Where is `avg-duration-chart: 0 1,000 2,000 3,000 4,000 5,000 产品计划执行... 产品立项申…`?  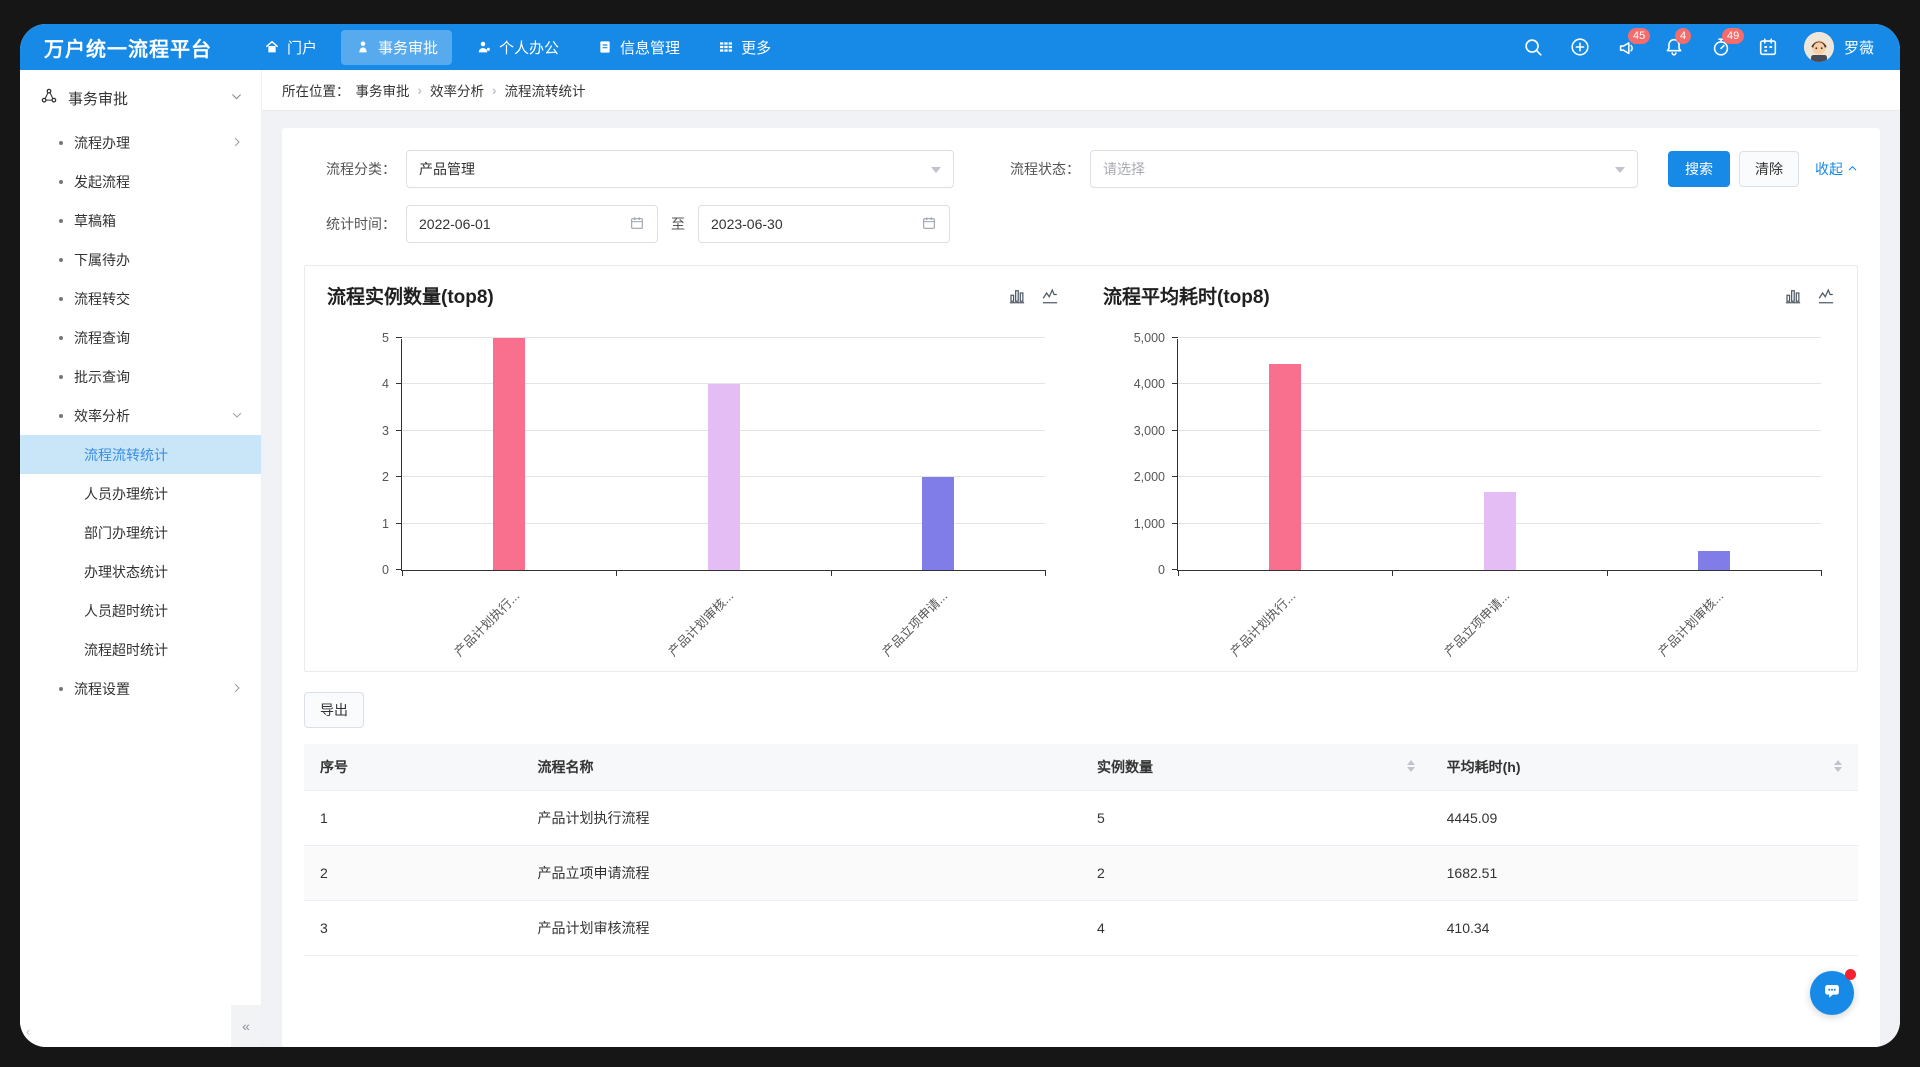
avg-duration-chart: 0 1,000 2,000 3,000 4,000 5,000 产品计划执行... 产品立项申… is located at coordinates (1478, 495).